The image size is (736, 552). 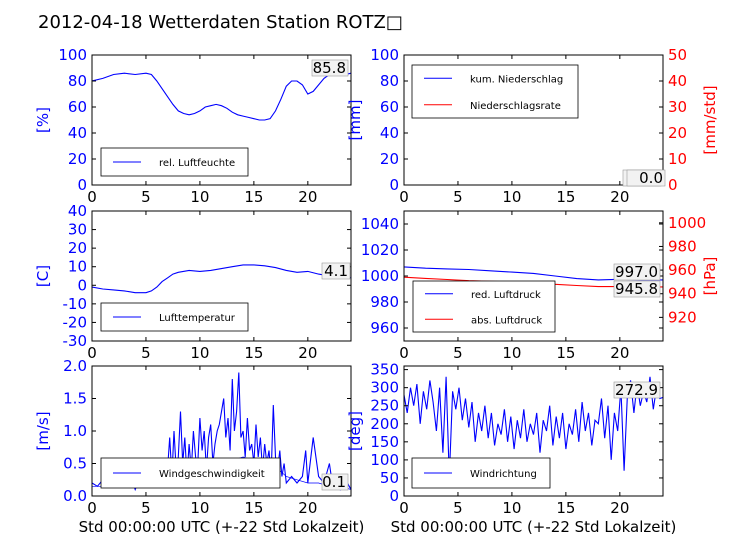 What do you see at coordinates (651, 178) in the screenshot?
I see `readout2-value: 0.0` at bounding box center [651, 178].